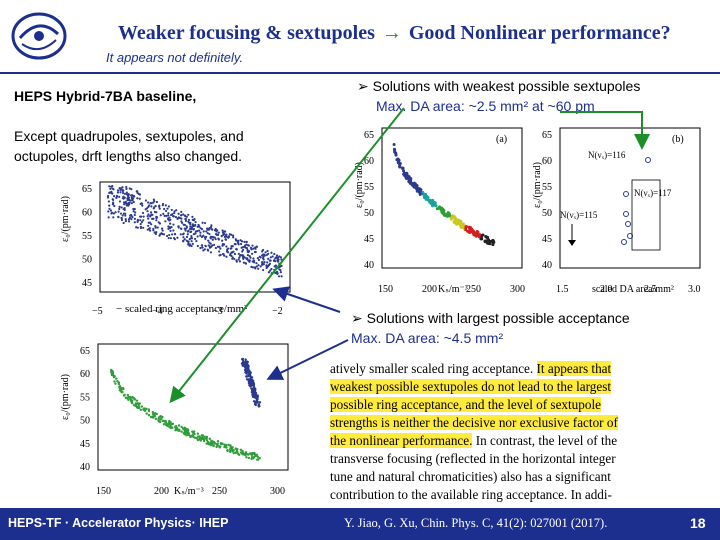  What do you see at coordinates (650, 289) in the screenshot?
I see `tick-label: 2.5` at bounding box center [650, 289].